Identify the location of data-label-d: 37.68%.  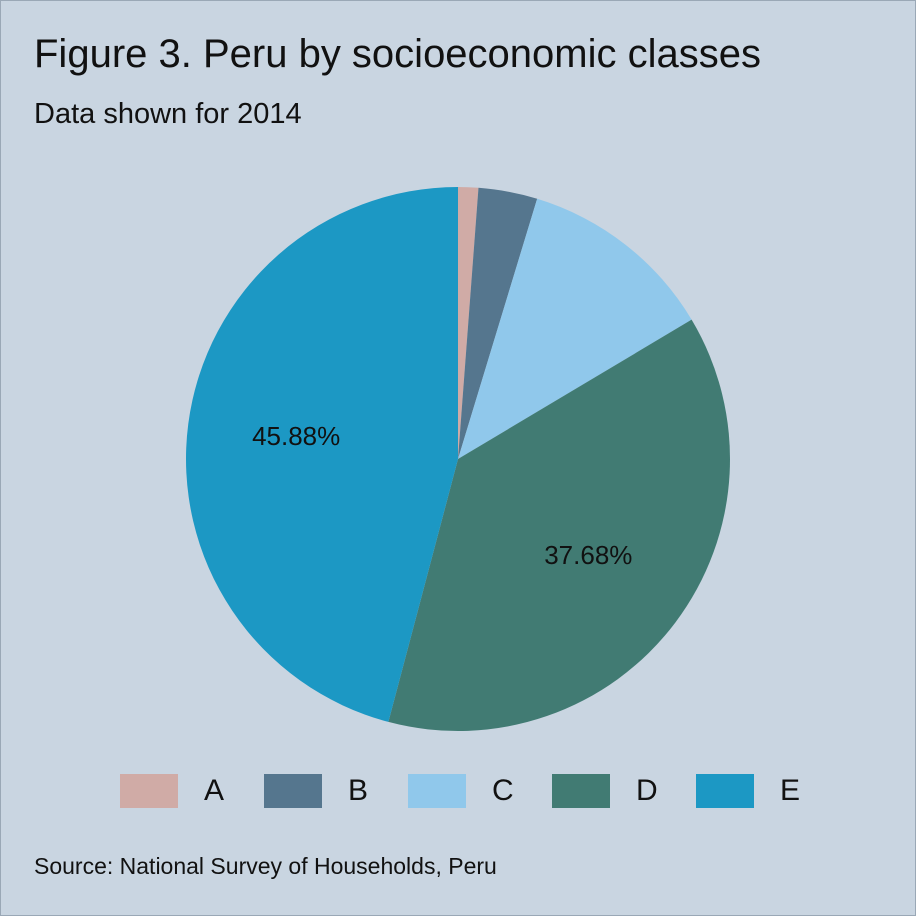
(588, 555).